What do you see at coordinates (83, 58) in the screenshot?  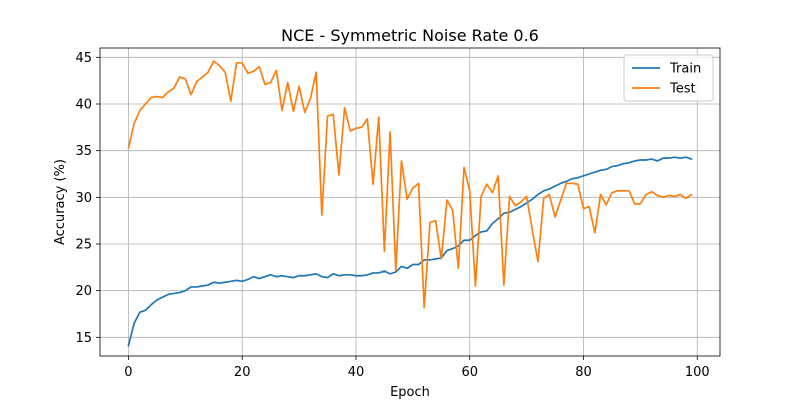 I see `y-tick-label: 45` at bounding box center [83, 58].